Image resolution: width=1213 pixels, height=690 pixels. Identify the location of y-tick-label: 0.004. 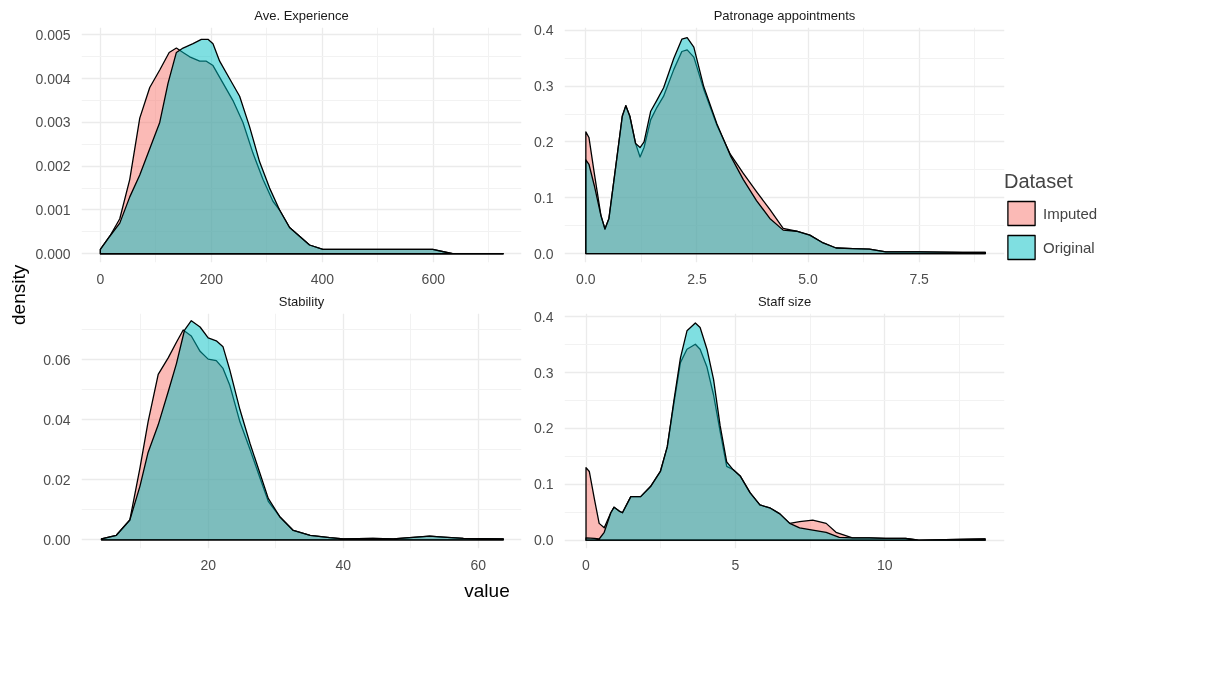
(53, 78).